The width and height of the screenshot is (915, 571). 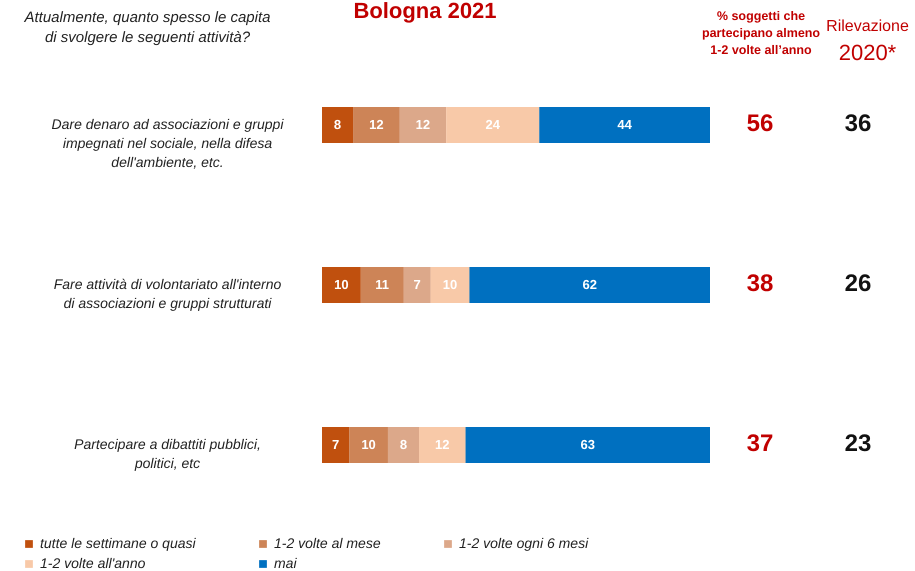 I want to click on data-label: 63, so click(x=588, y=444).